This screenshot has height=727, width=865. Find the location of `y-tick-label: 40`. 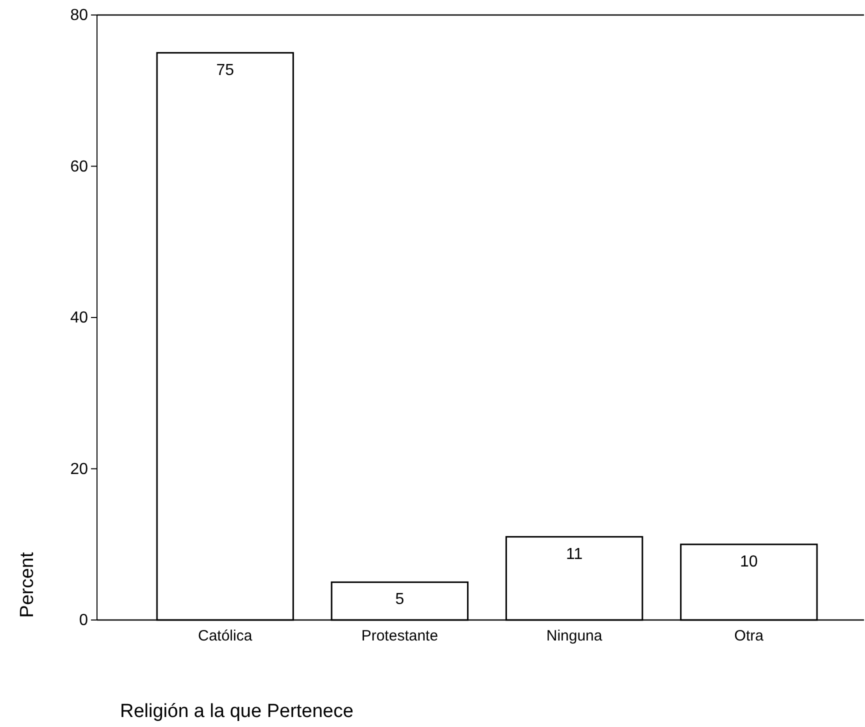

y-tick-label: 40 is located at coordinates (79, 318).